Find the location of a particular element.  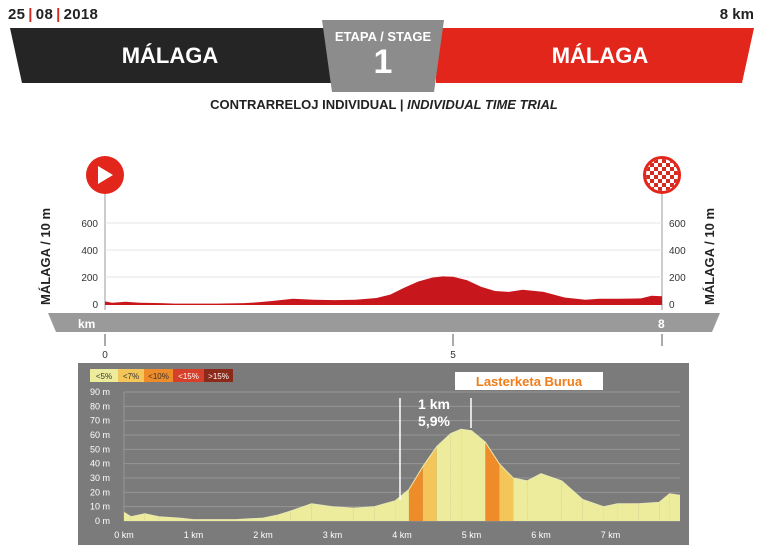

right-tick-400: 400 is located at coordinates (677, 251).